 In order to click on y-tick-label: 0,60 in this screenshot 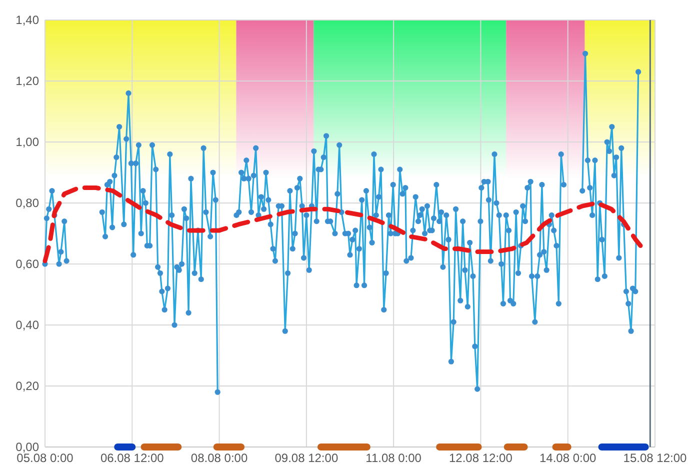, I will do `click(28, 264)`.